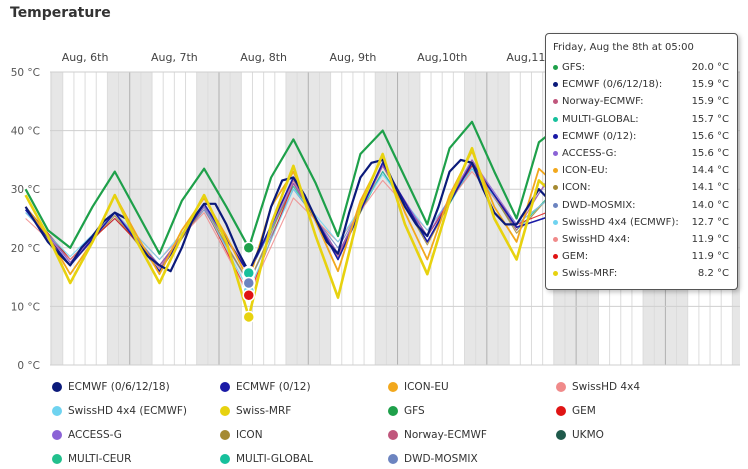 Image resolution: width=748 pixels, height=469 pixels. Describe the element at coordinates (641, 153) in the screenshot. I see `tooltip-row: ACCESS-G: 15.6 °C` at that location.